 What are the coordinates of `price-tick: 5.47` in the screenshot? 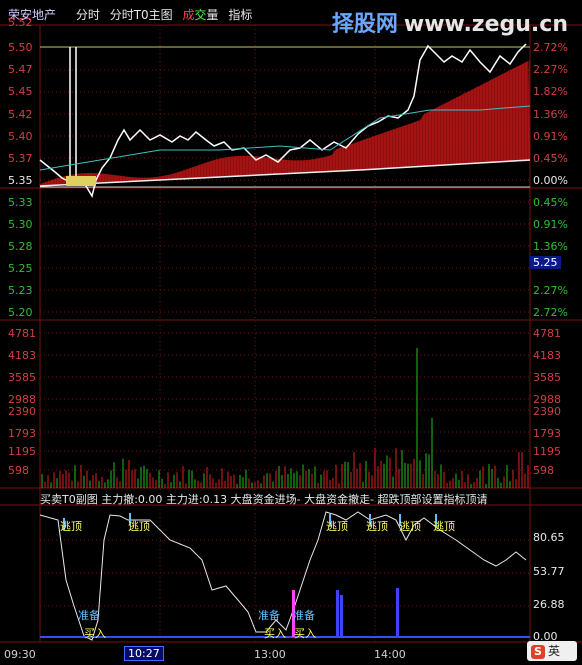 It's located at (20, 69).